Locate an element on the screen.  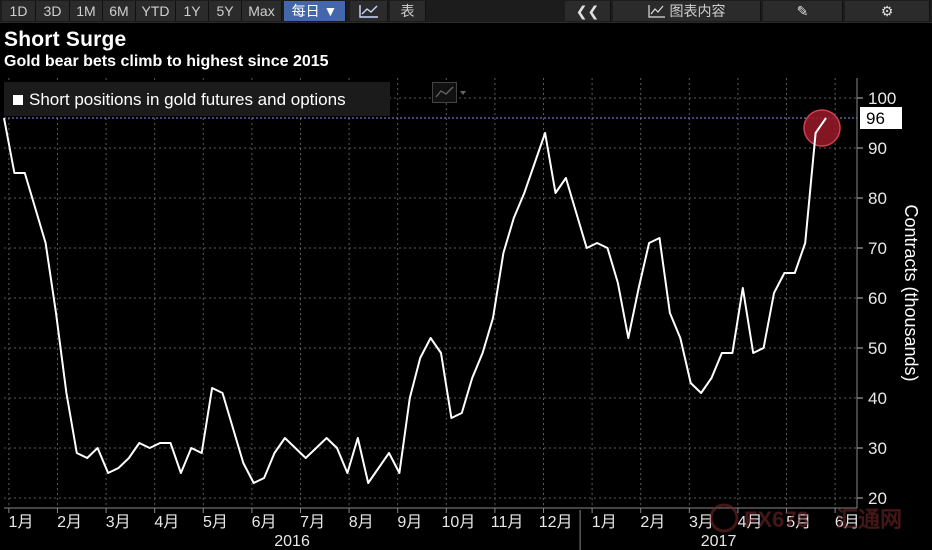
year-label-2017: 2017 is located at coordinates (719, 541).